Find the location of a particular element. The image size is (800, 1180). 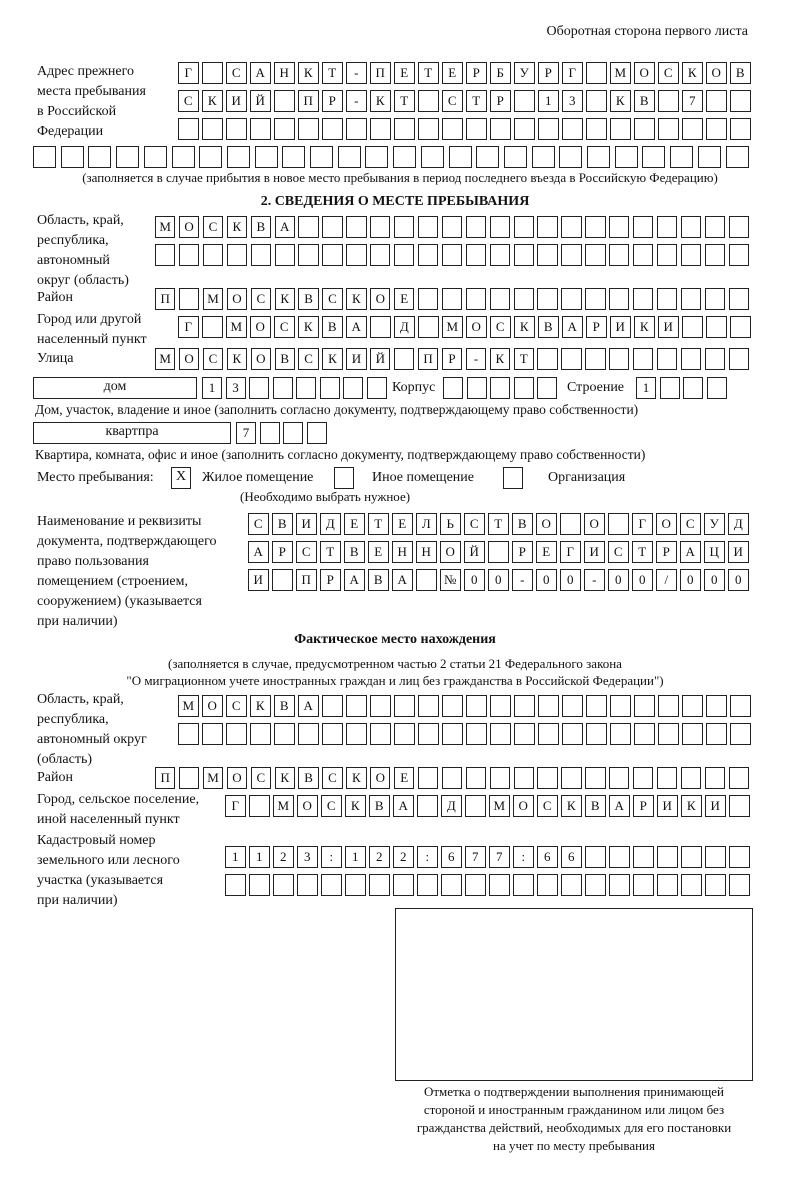

letter-cell: Л is located at coordinates (426, 524).